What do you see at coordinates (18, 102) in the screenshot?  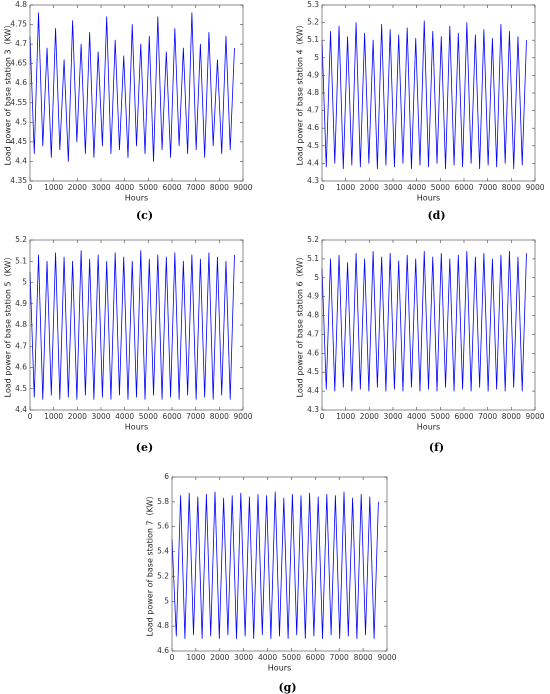 I see `y-tick-label: 4.55` at bounding box center [18, 102].